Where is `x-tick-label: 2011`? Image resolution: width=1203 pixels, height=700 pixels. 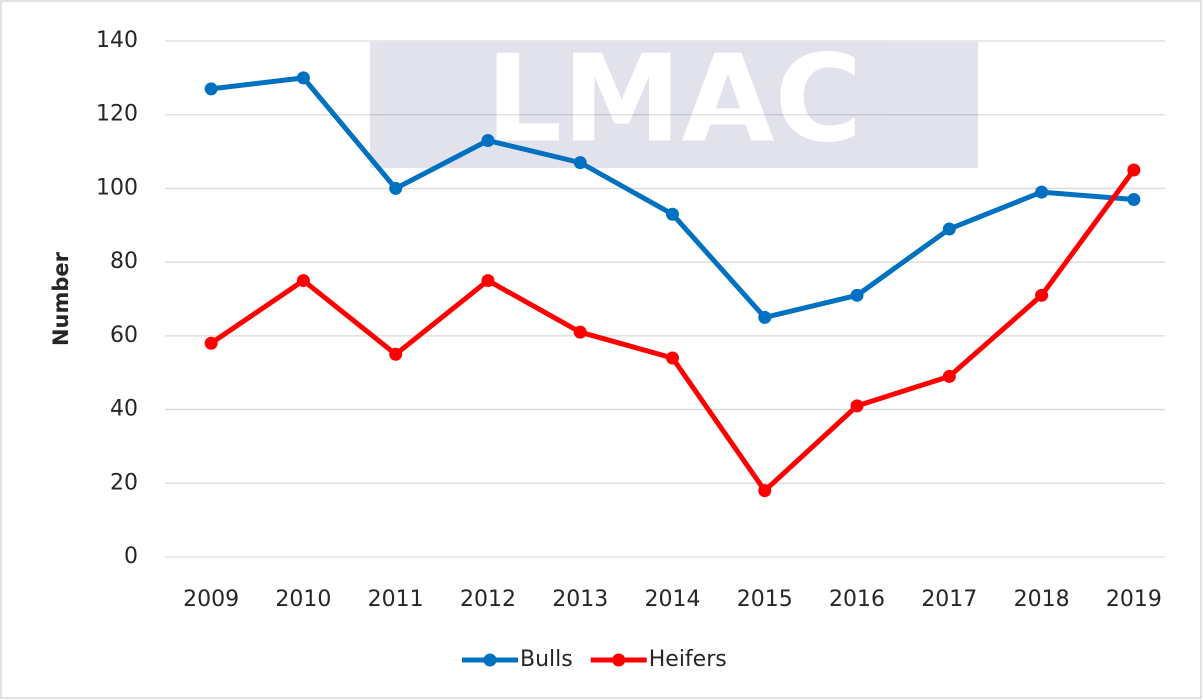
x-tick-label: 2011 is located at coordinates (396, 599).